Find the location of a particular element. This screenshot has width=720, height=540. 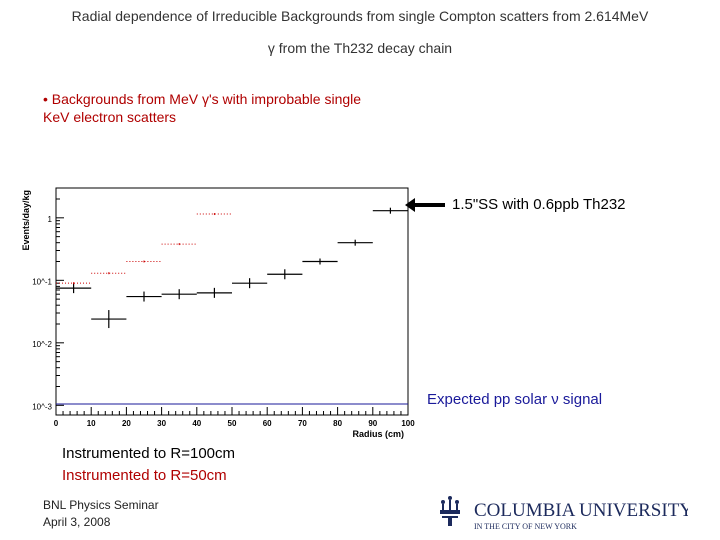

x-tick-label: 70 is located at coordinates (302, 423).